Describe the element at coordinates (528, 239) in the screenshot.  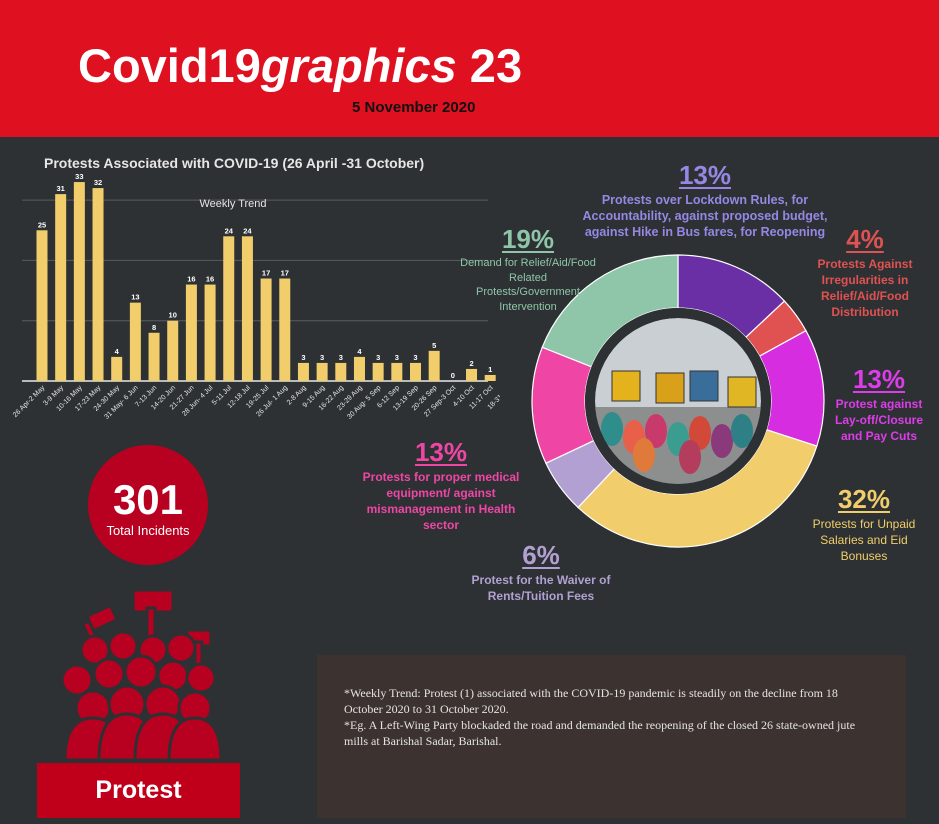
I see `pct-label: 19%` at that location.